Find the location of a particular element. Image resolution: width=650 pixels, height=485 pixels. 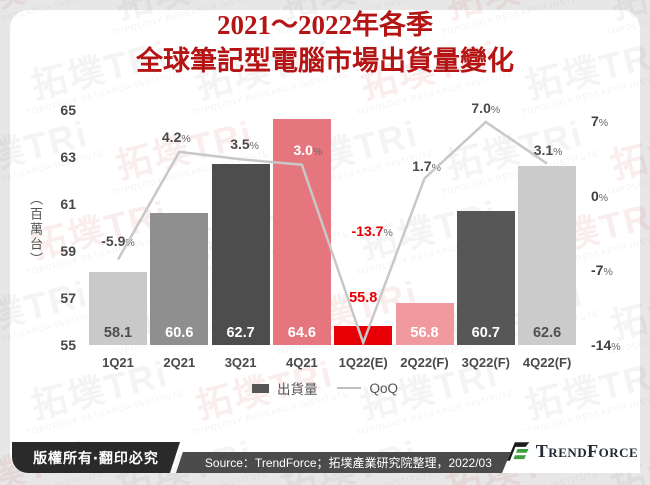

bar-value-label: 55.8 is located at coordinates (363, 298).